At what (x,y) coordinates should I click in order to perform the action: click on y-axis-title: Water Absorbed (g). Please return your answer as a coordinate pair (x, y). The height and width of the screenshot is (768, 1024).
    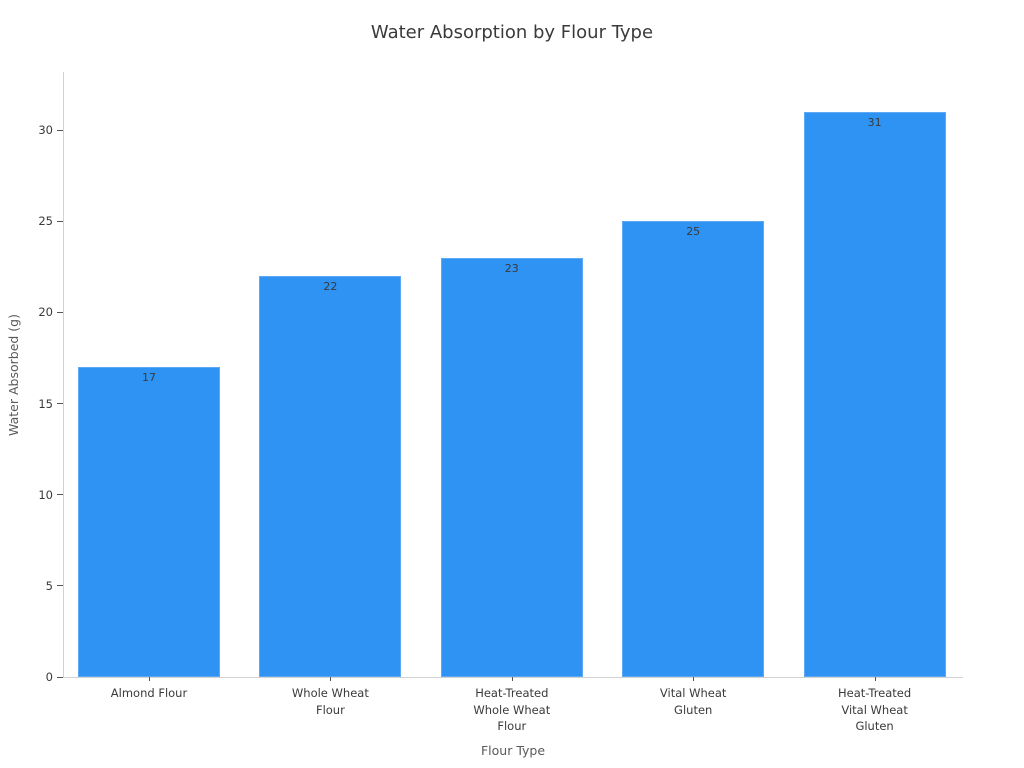
    Looking at the image, I should click on (13, 374).